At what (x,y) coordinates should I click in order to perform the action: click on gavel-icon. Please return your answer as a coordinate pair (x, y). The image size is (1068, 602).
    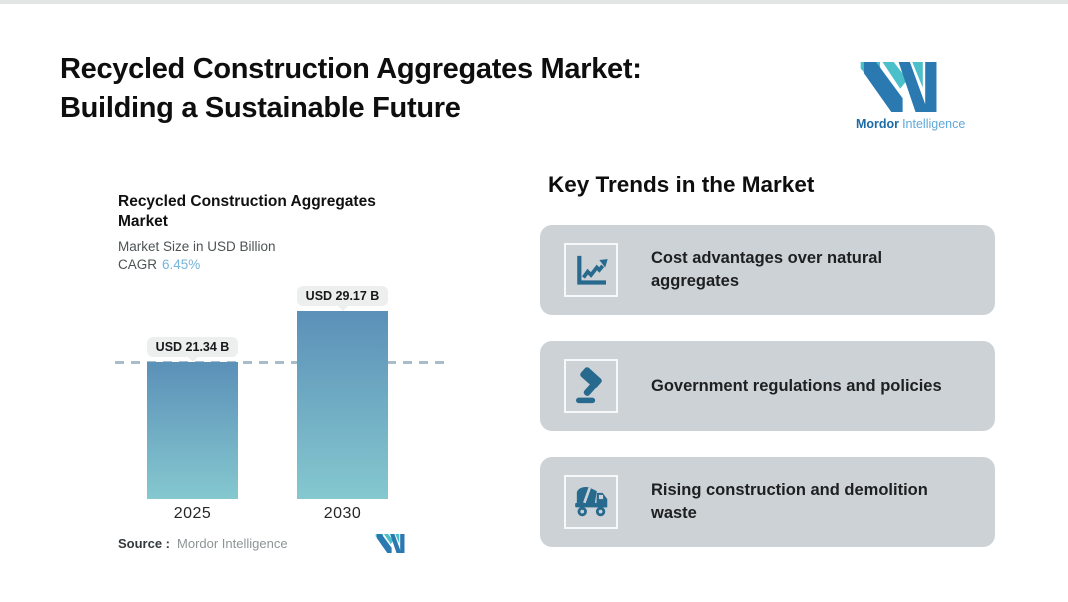
    Looking at the image, I should click on (589, 385).